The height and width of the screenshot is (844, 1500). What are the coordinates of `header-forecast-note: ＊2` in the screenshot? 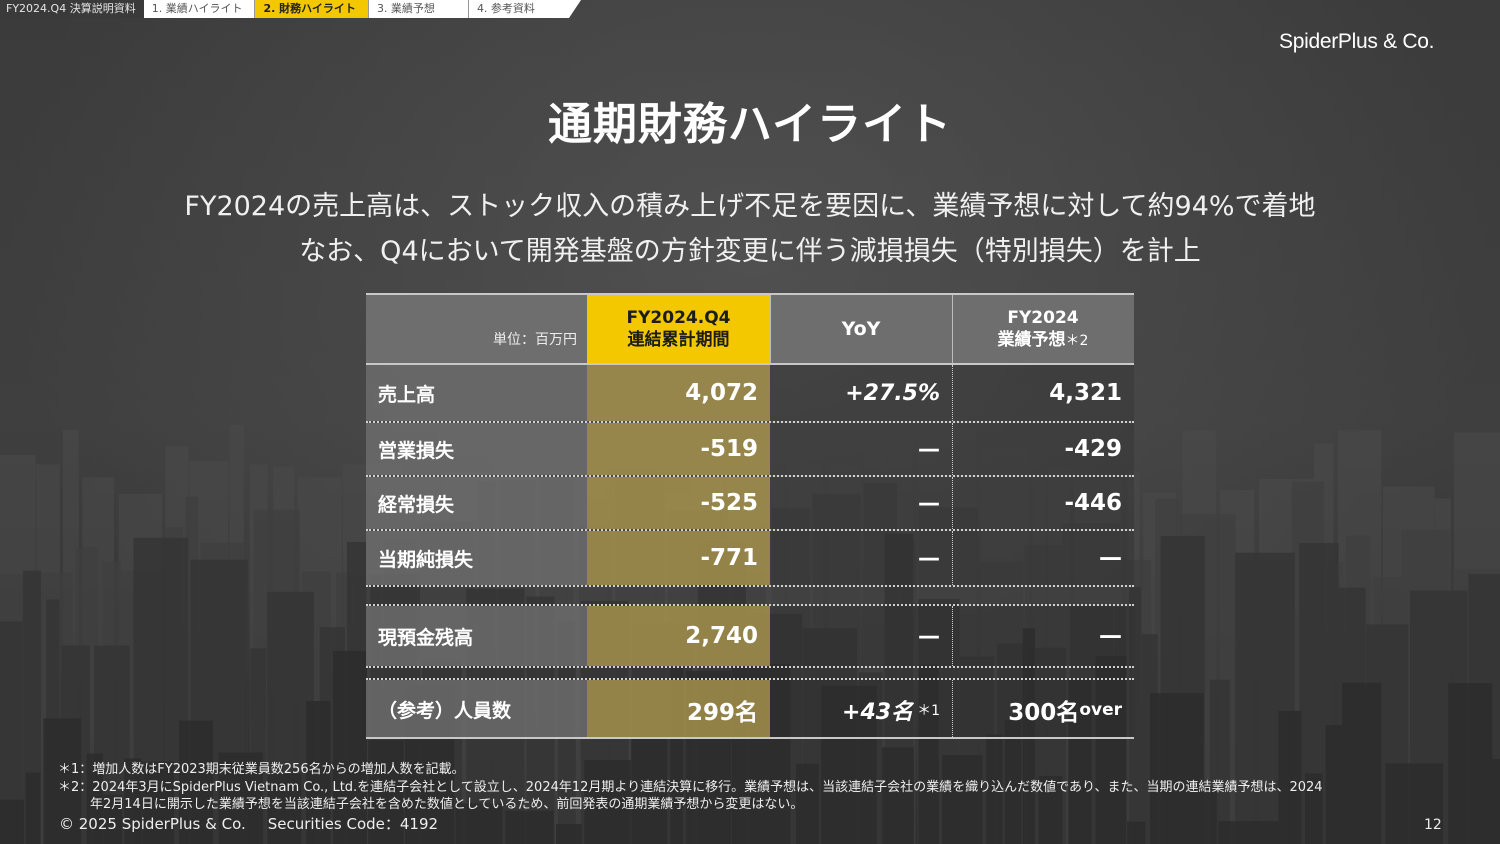 It's located at (1077, 340).